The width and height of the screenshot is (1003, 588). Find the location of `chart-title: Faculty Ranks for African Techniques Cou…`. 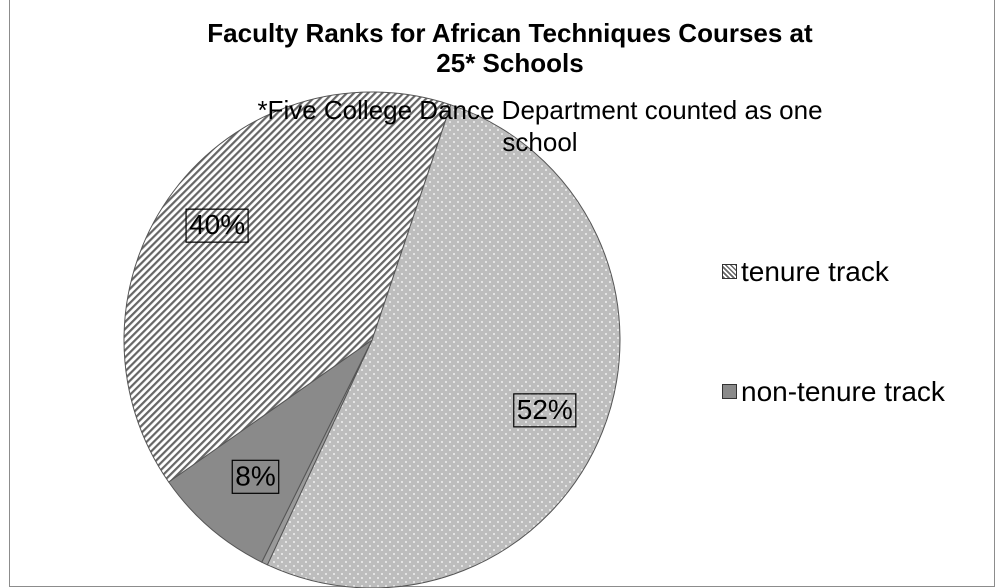

chart-title: Faculty Ranks for African Techniques Cou… is located at coordinates (510, 48).